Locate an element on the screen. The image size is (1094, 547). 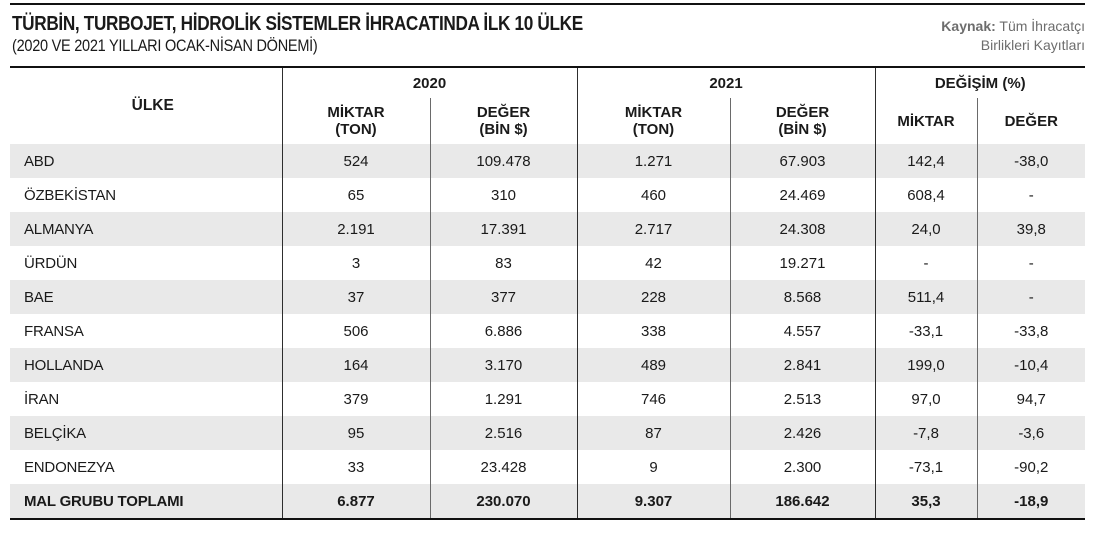
cell-2020-deger: 2.516 is located at coordinates (503, 433).